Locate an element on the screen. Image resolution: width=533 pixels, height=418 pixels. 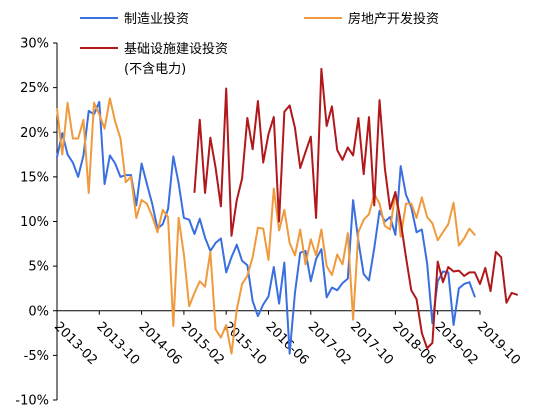
y-tick-label: 30% is located at coordinates (34, 44).